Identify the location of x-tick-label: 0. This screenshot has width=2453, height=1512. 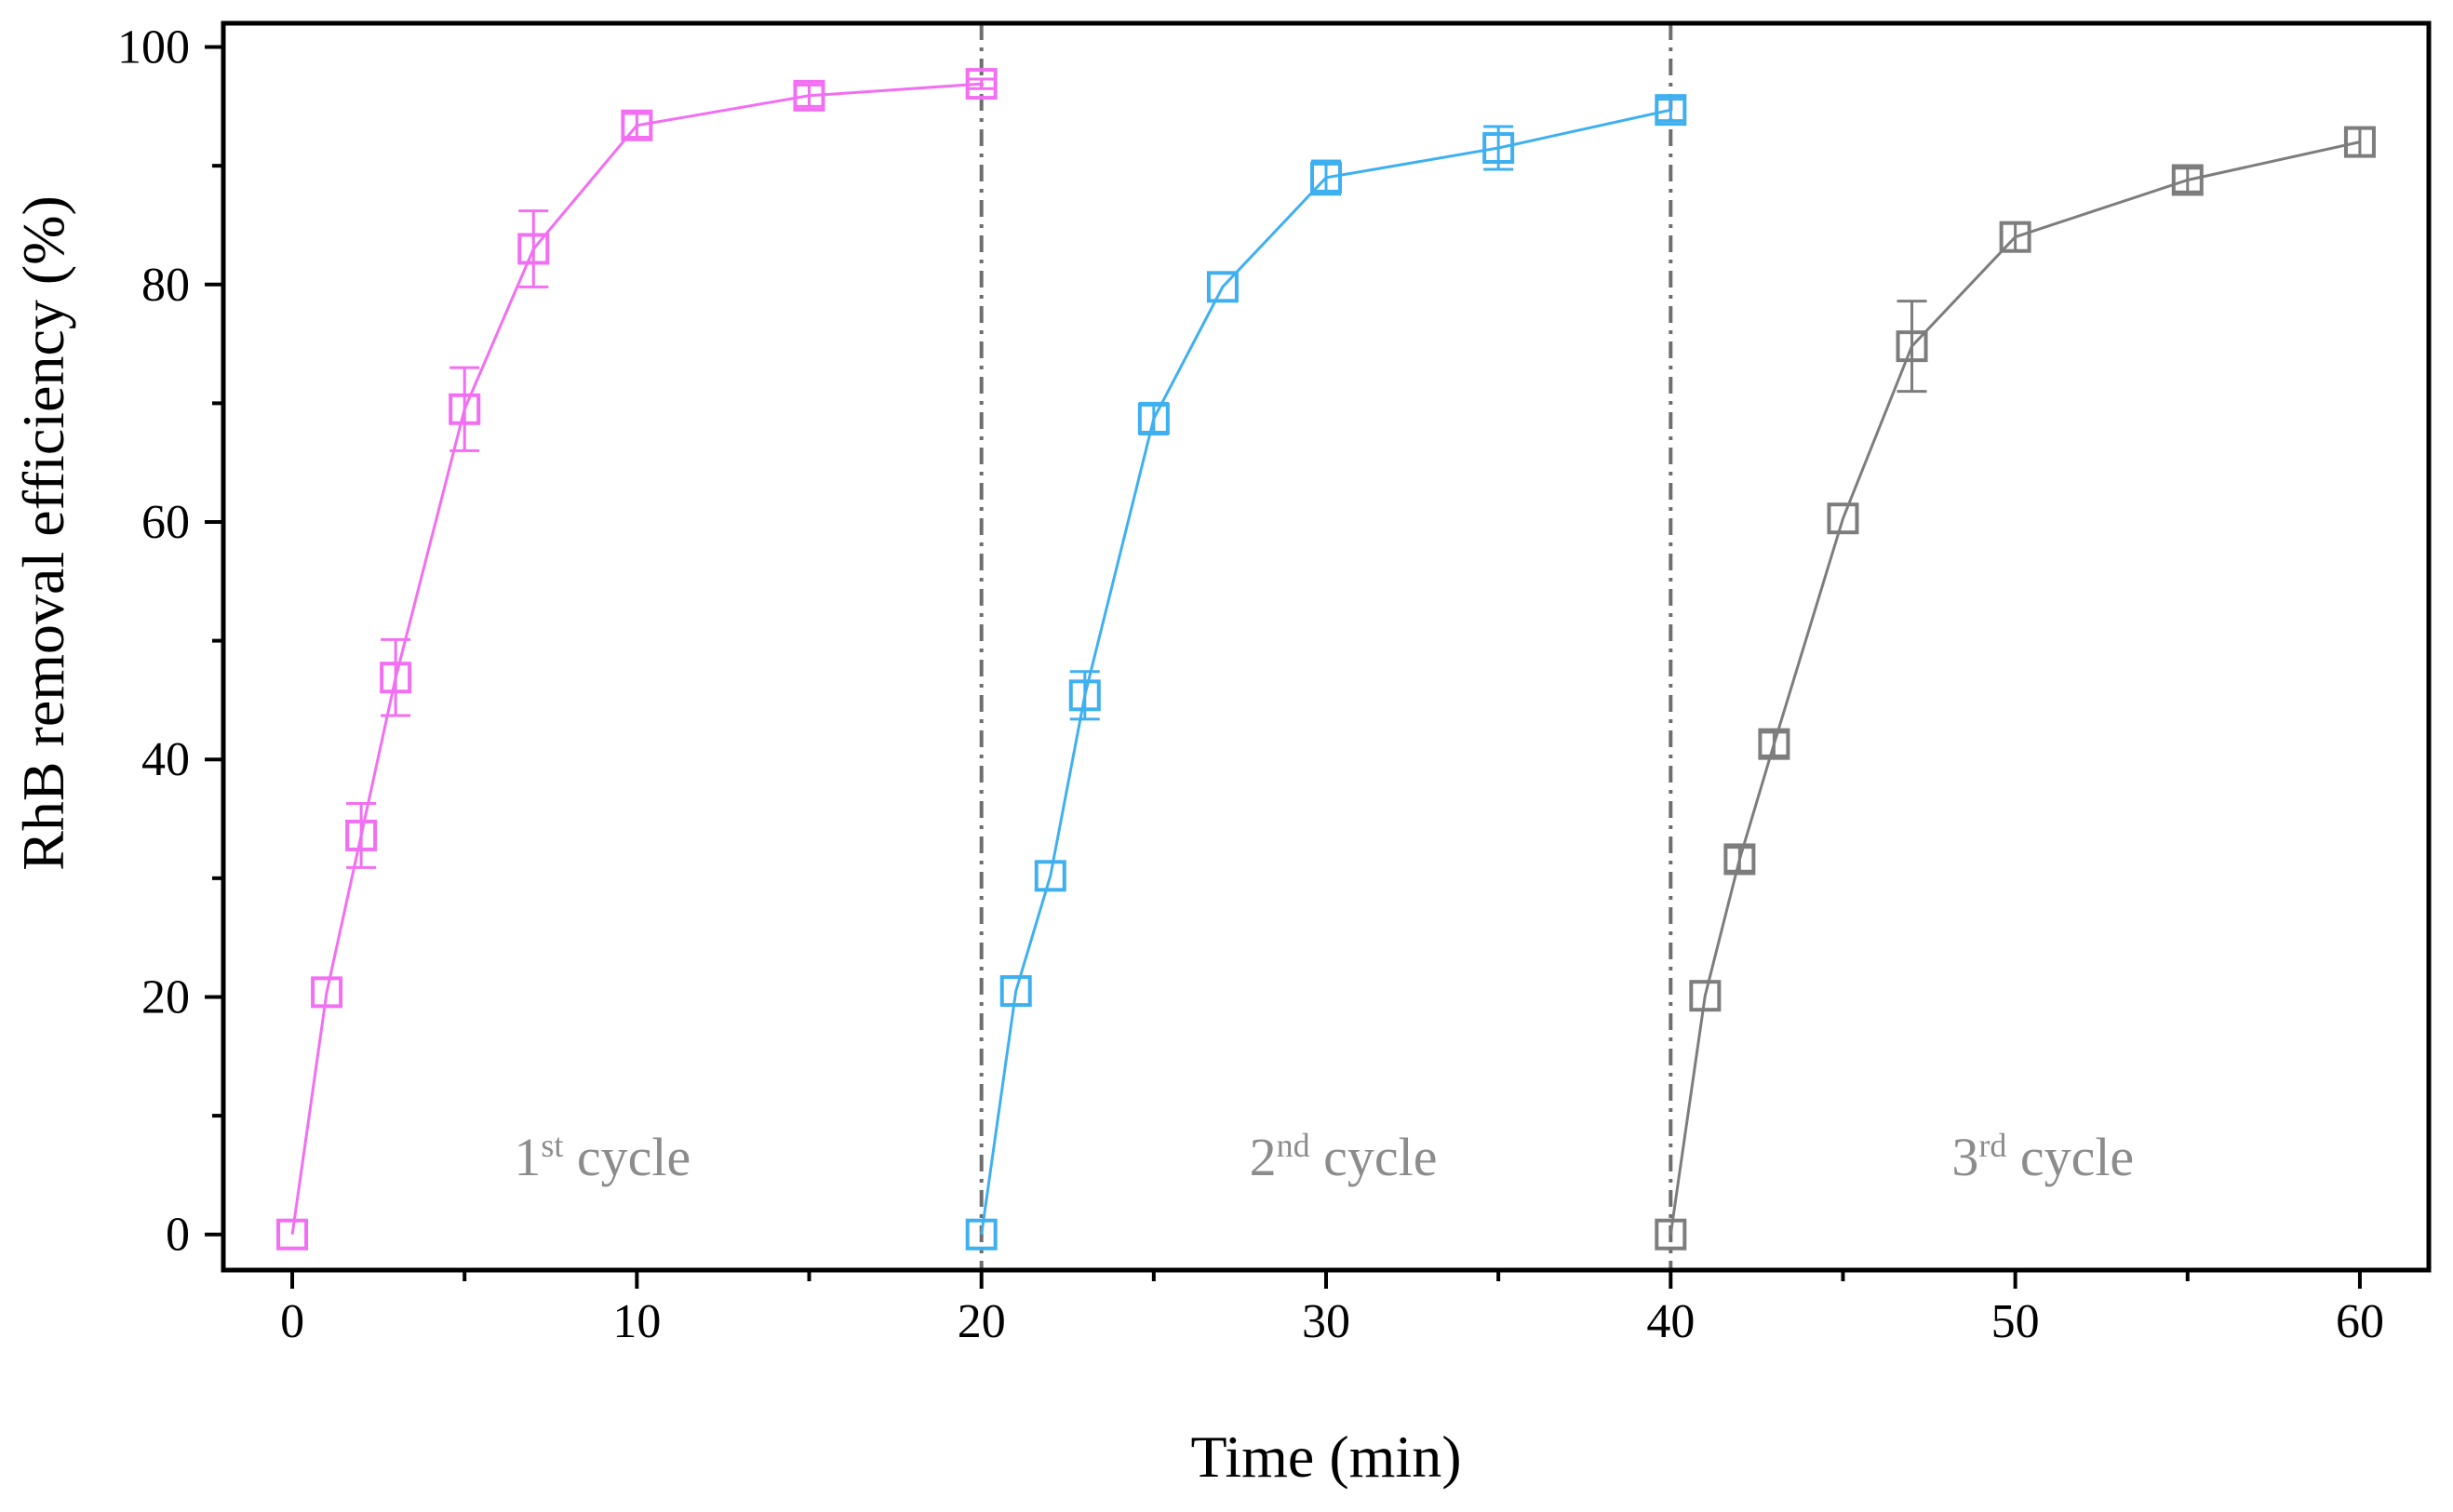
(292, 1321).